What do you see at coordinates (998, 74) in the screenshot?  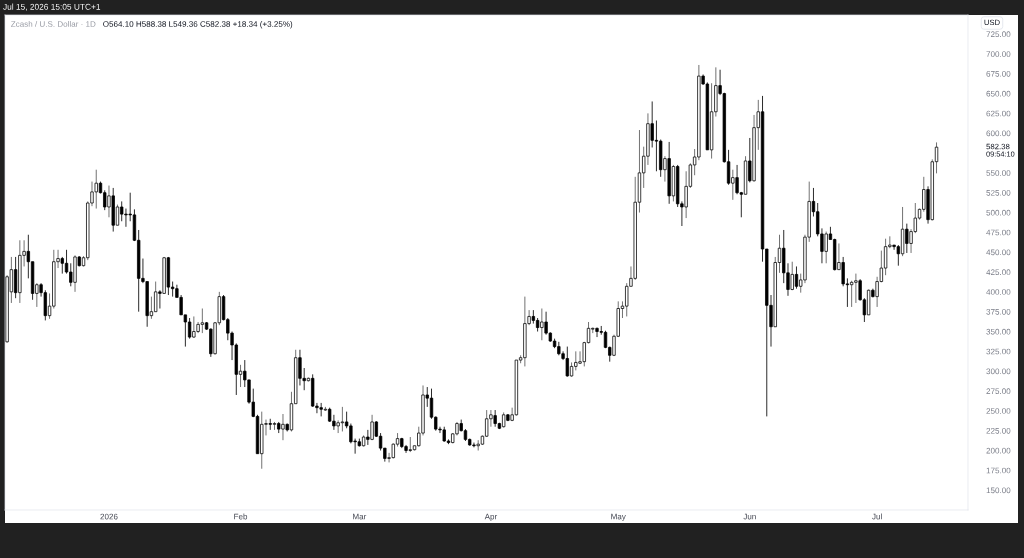 I see `y-tick-label: 675.00` at bounding box center [998, 74].